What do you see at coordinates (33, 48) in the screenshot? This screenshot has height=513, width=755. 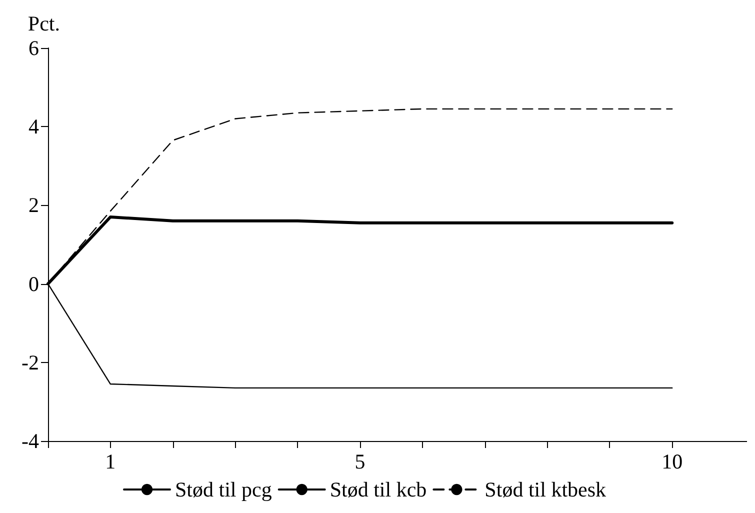 I see `y-tick-label: 6` at bounding box center [33, 48].